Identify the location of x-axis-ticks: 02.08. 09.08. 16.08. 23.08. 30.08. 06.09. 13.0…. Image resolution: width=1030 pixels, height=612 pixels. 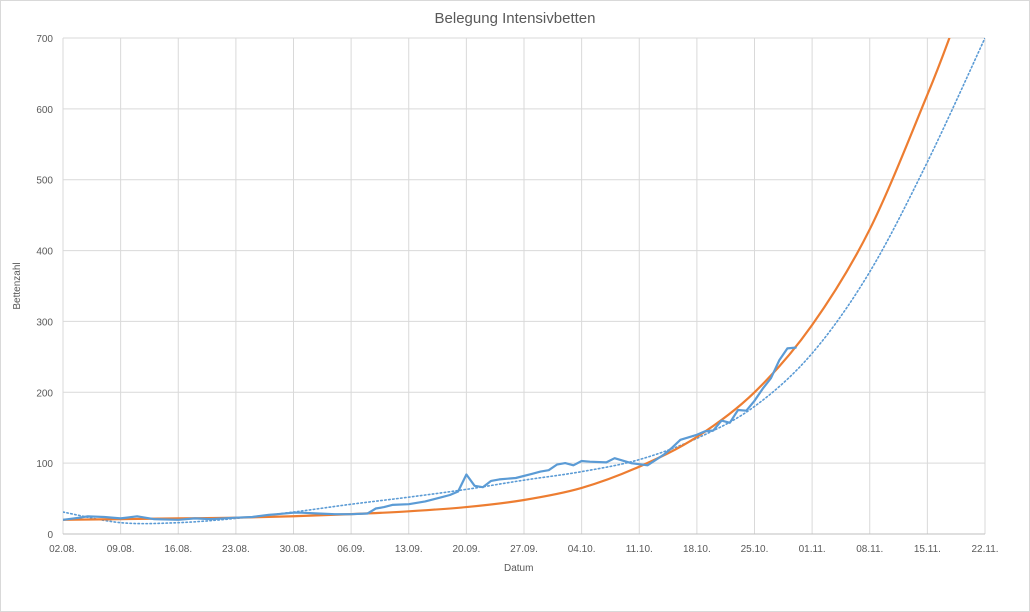
(523, 549).